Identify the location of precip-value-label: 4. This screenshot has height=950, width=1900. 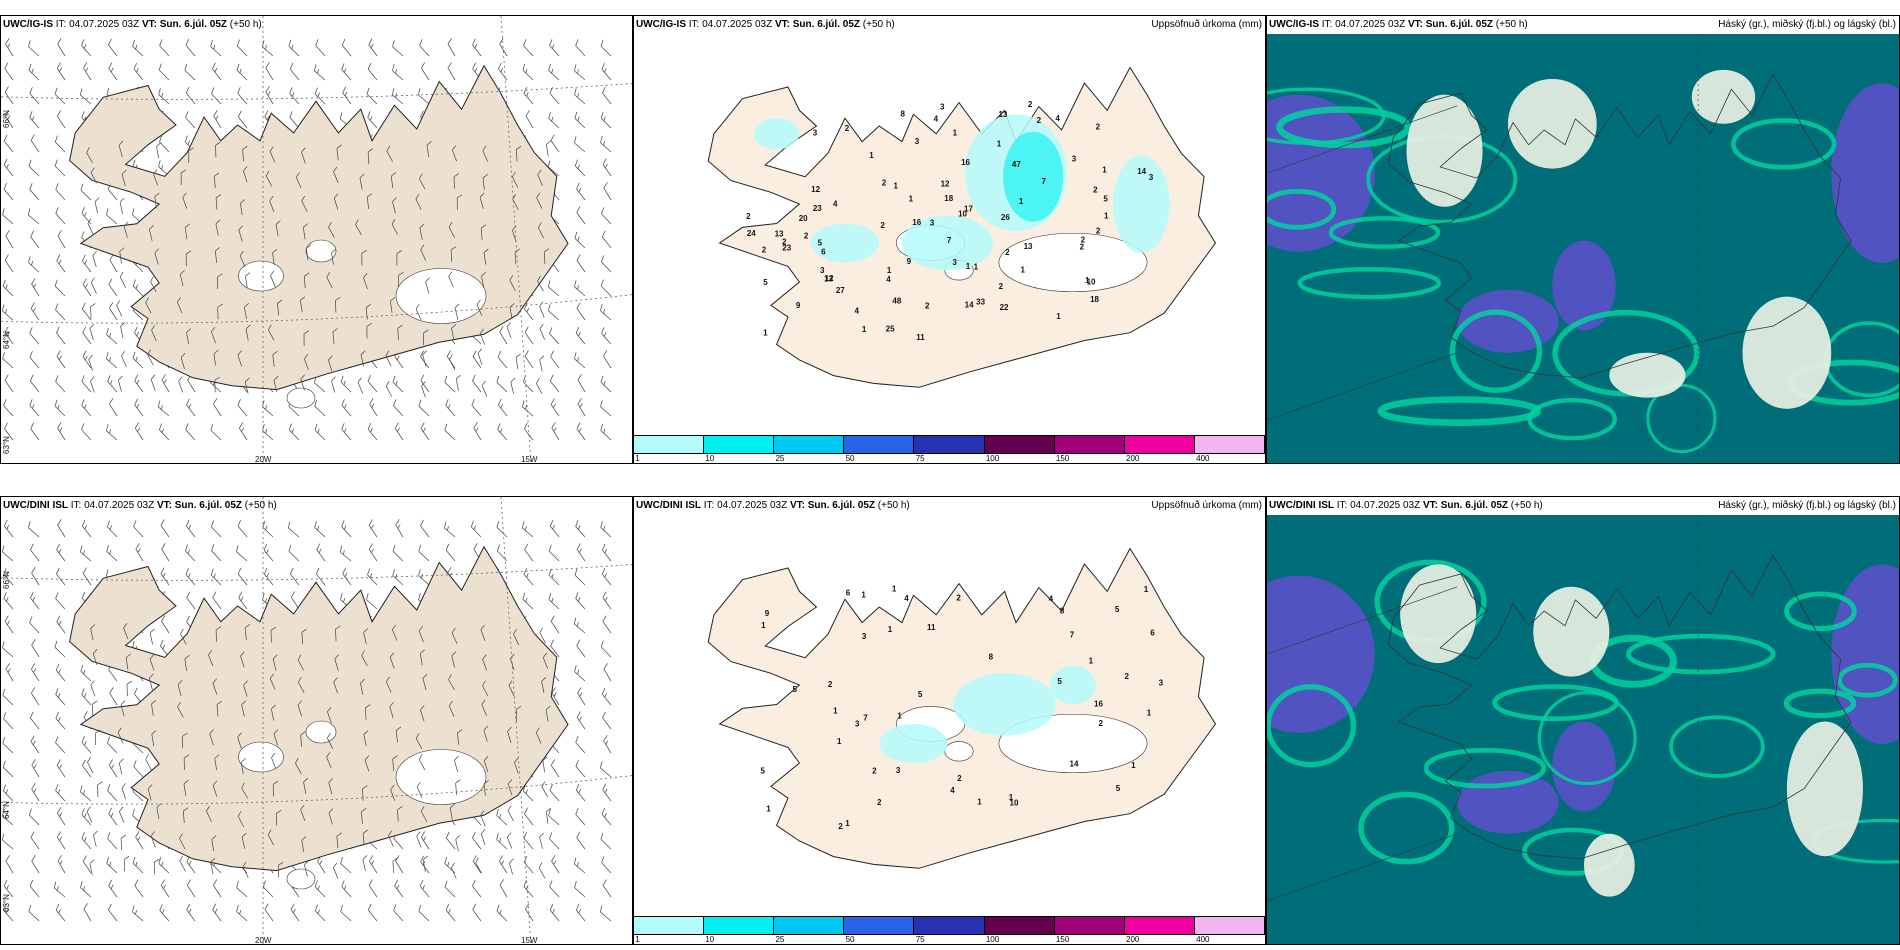
(906, 598).